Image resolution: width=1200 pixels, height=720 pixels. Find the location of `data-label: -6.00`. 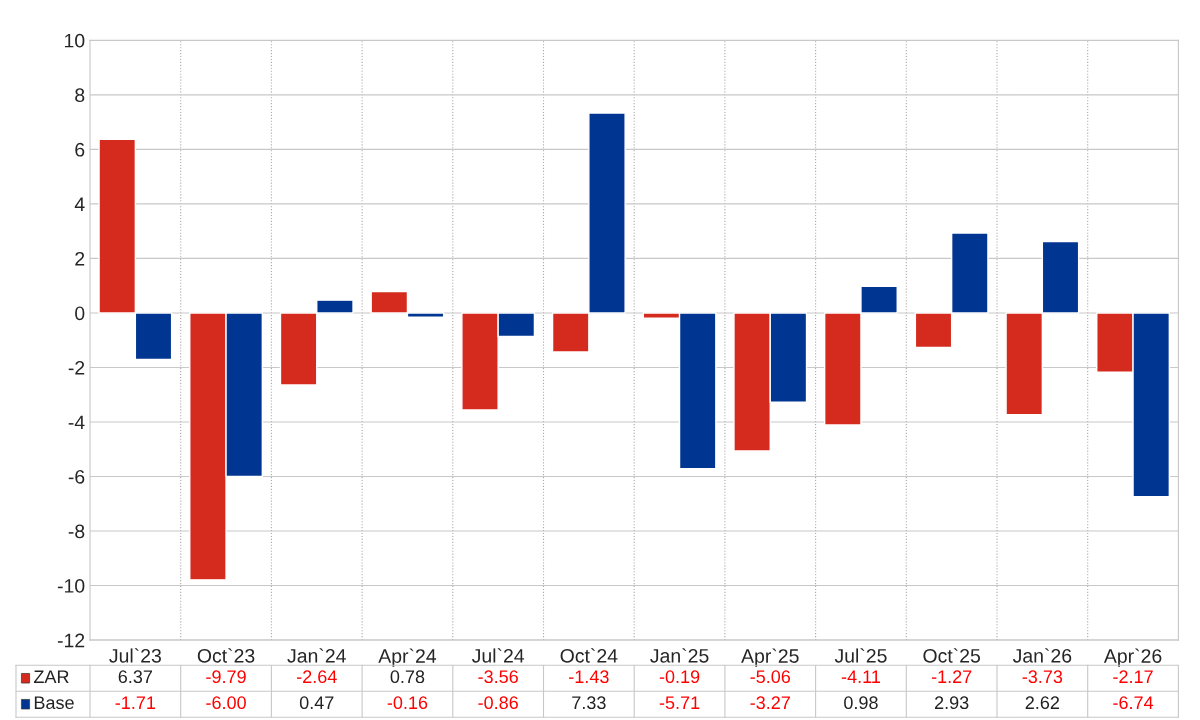

data-label: -6.00 is located at coordinates (226, 703).